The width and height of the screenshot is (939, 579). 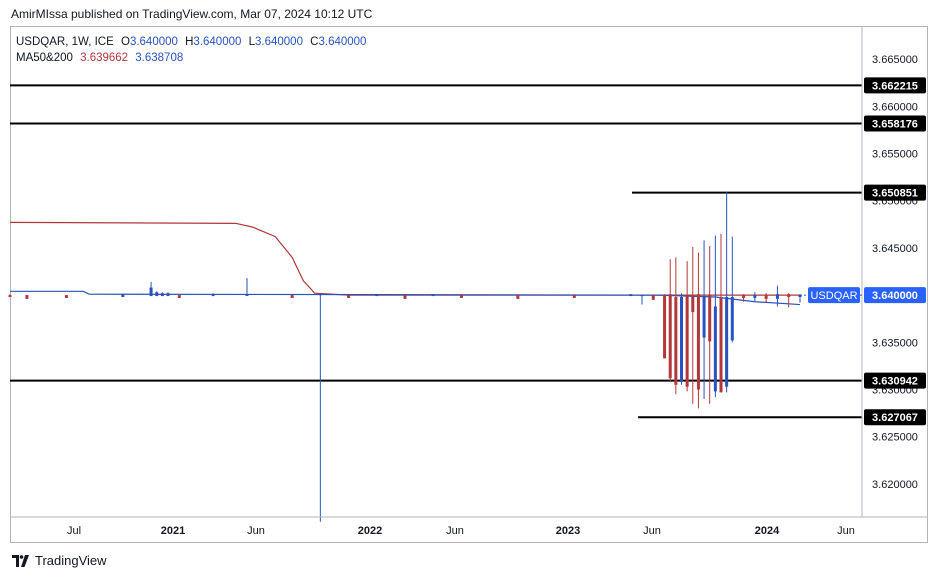 I want to click on level-tag-text-0: 3.662215, so click(x=895, y=86).